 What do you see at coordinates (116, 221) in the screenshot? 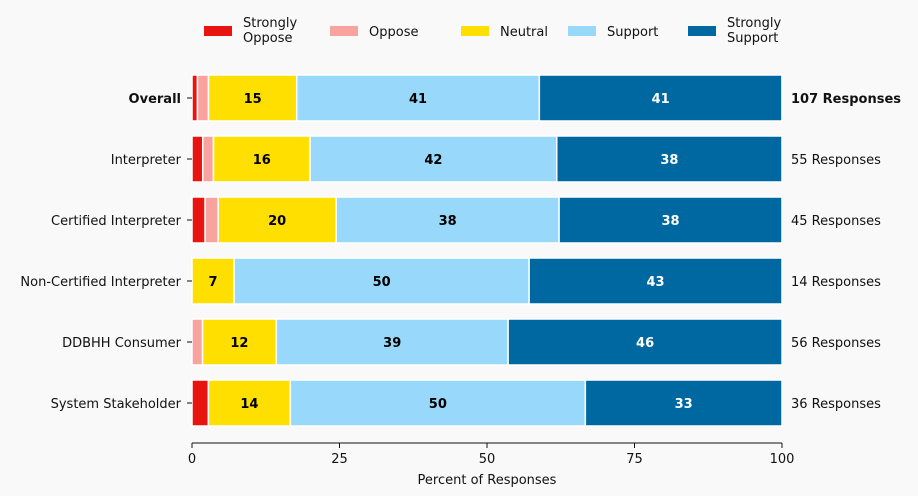
I see `category-label: Certified Interpreter` at bounding box center [116, 221].